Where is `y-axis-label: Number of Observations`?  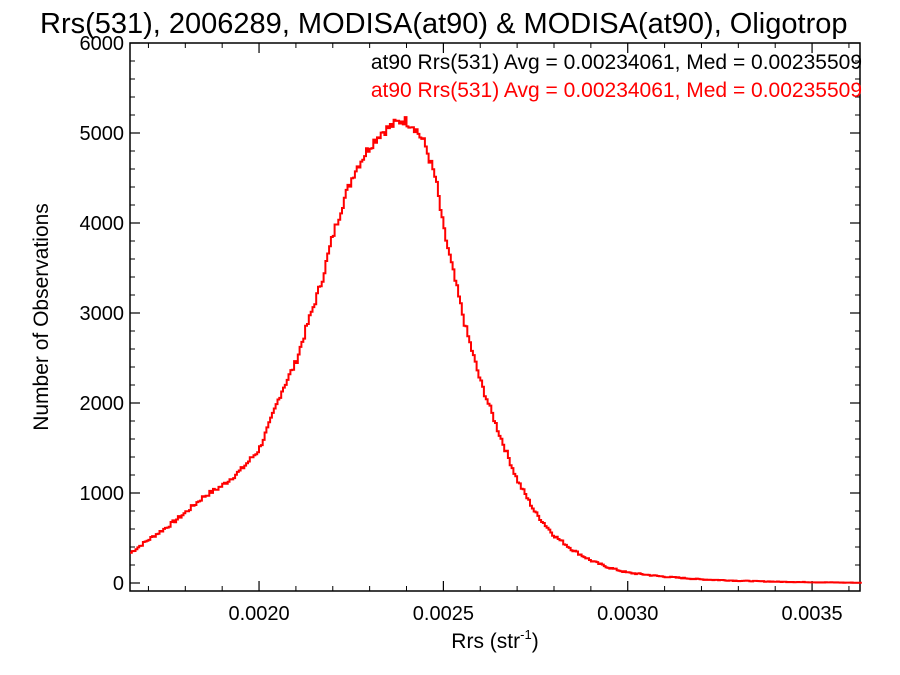 y-axis-label: Number of Observations is located at coordinates (41, 317).